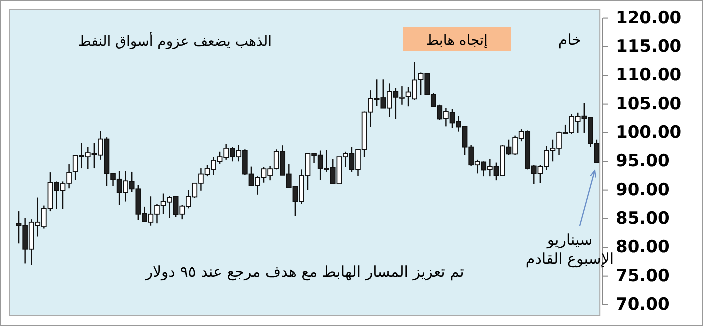 The image size is (703, 326). What do you see at coordinates (649, 18) in the screenshot?
I see `y-tick-label: 120.00` at bounding box center [649, 18].